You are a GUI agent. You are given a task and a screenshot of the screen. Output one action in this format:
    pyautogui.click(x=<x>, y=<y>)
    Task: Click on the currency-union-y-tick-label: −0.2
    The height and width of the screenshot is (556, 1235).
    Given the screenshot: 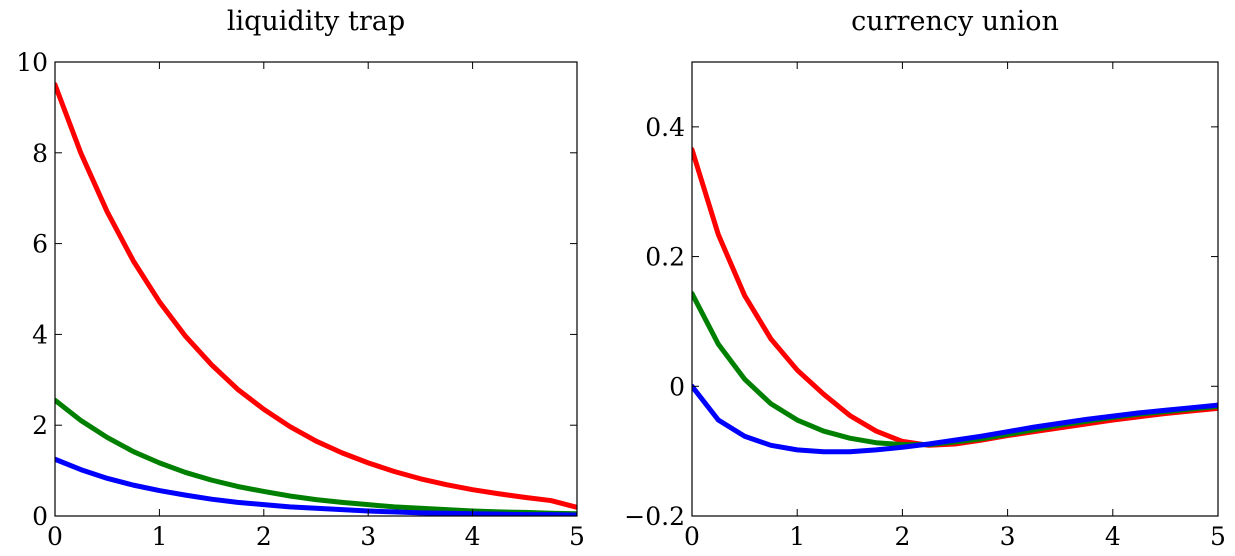 What is the action you would take?
    pyautogui.click(x=654, y=516)
    